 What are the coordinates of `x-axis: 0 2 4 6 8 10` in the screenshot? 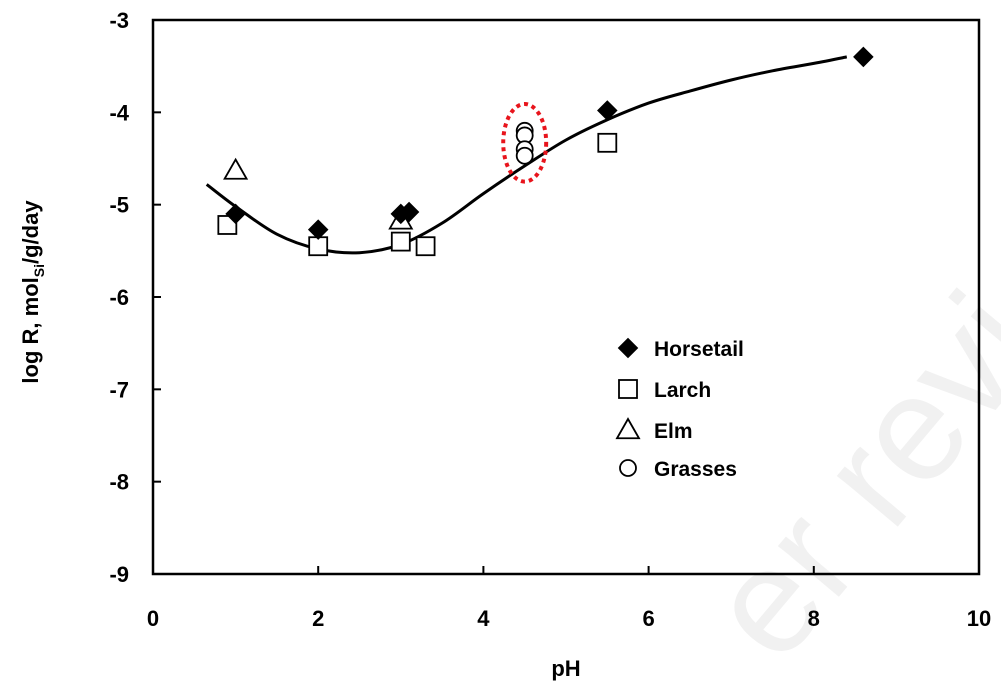 It's located at (569, 598).